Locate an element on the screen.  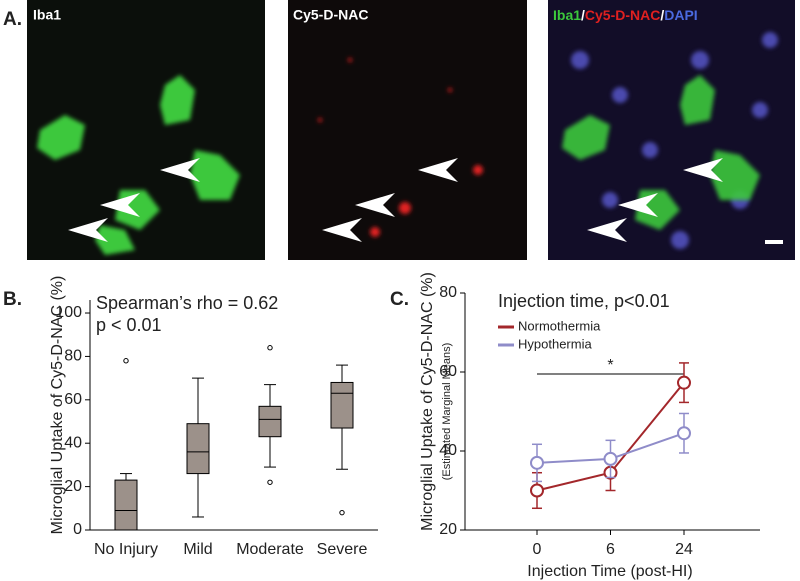
x-tick-label: Severe is located at coordinates (342, 549).